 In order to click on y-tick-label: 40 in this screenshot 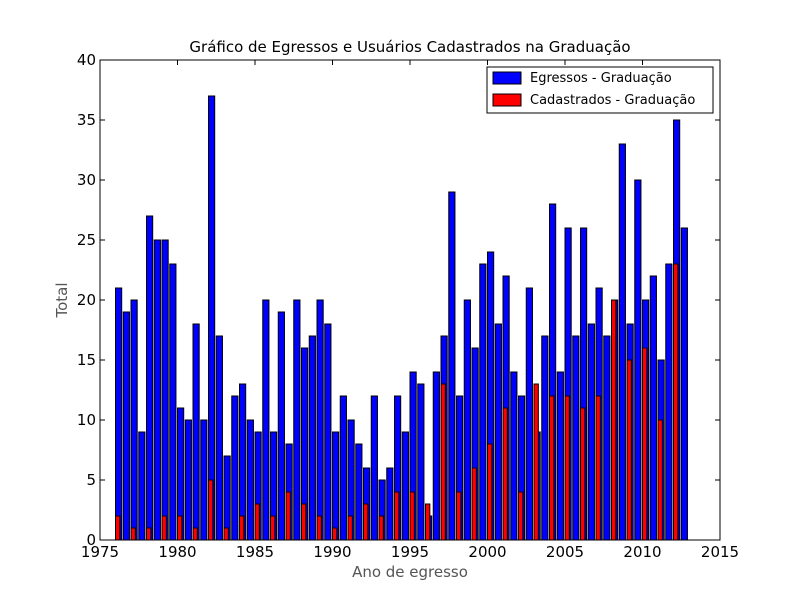, I will do `click(86, 60)`.